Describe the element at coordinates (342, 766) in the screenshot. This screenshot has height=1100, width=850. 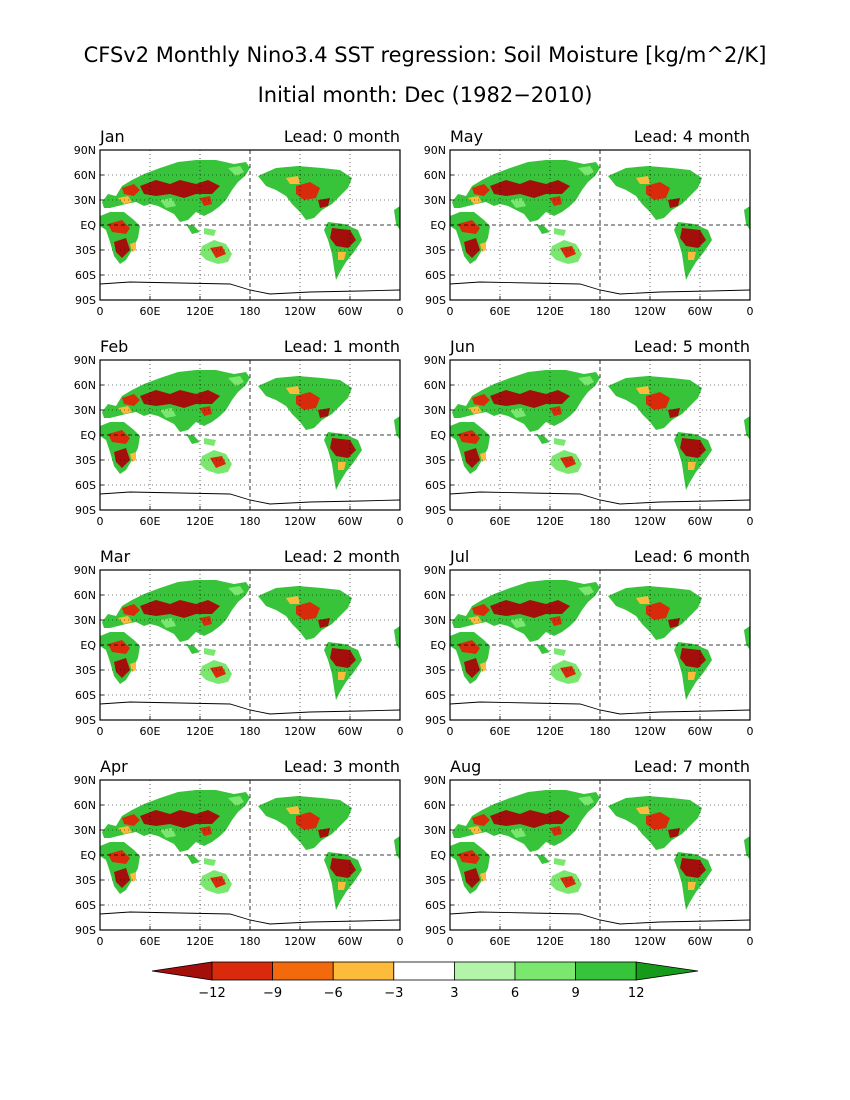
I see `panel-lead-title: Lead: 3 month` at that location.